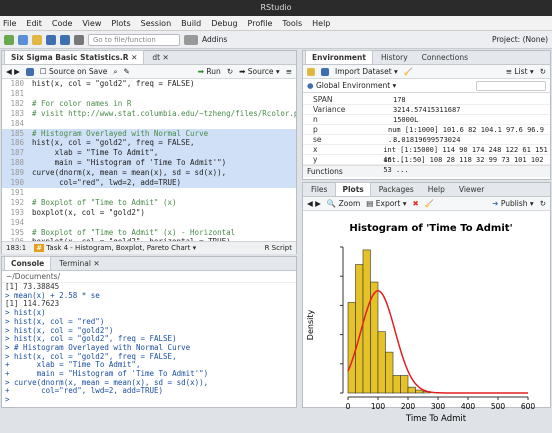 The image size is (552, 433). Describe the element at coordinates (156, 23) in the screenshot. I see `menu-session: Session` at that location.